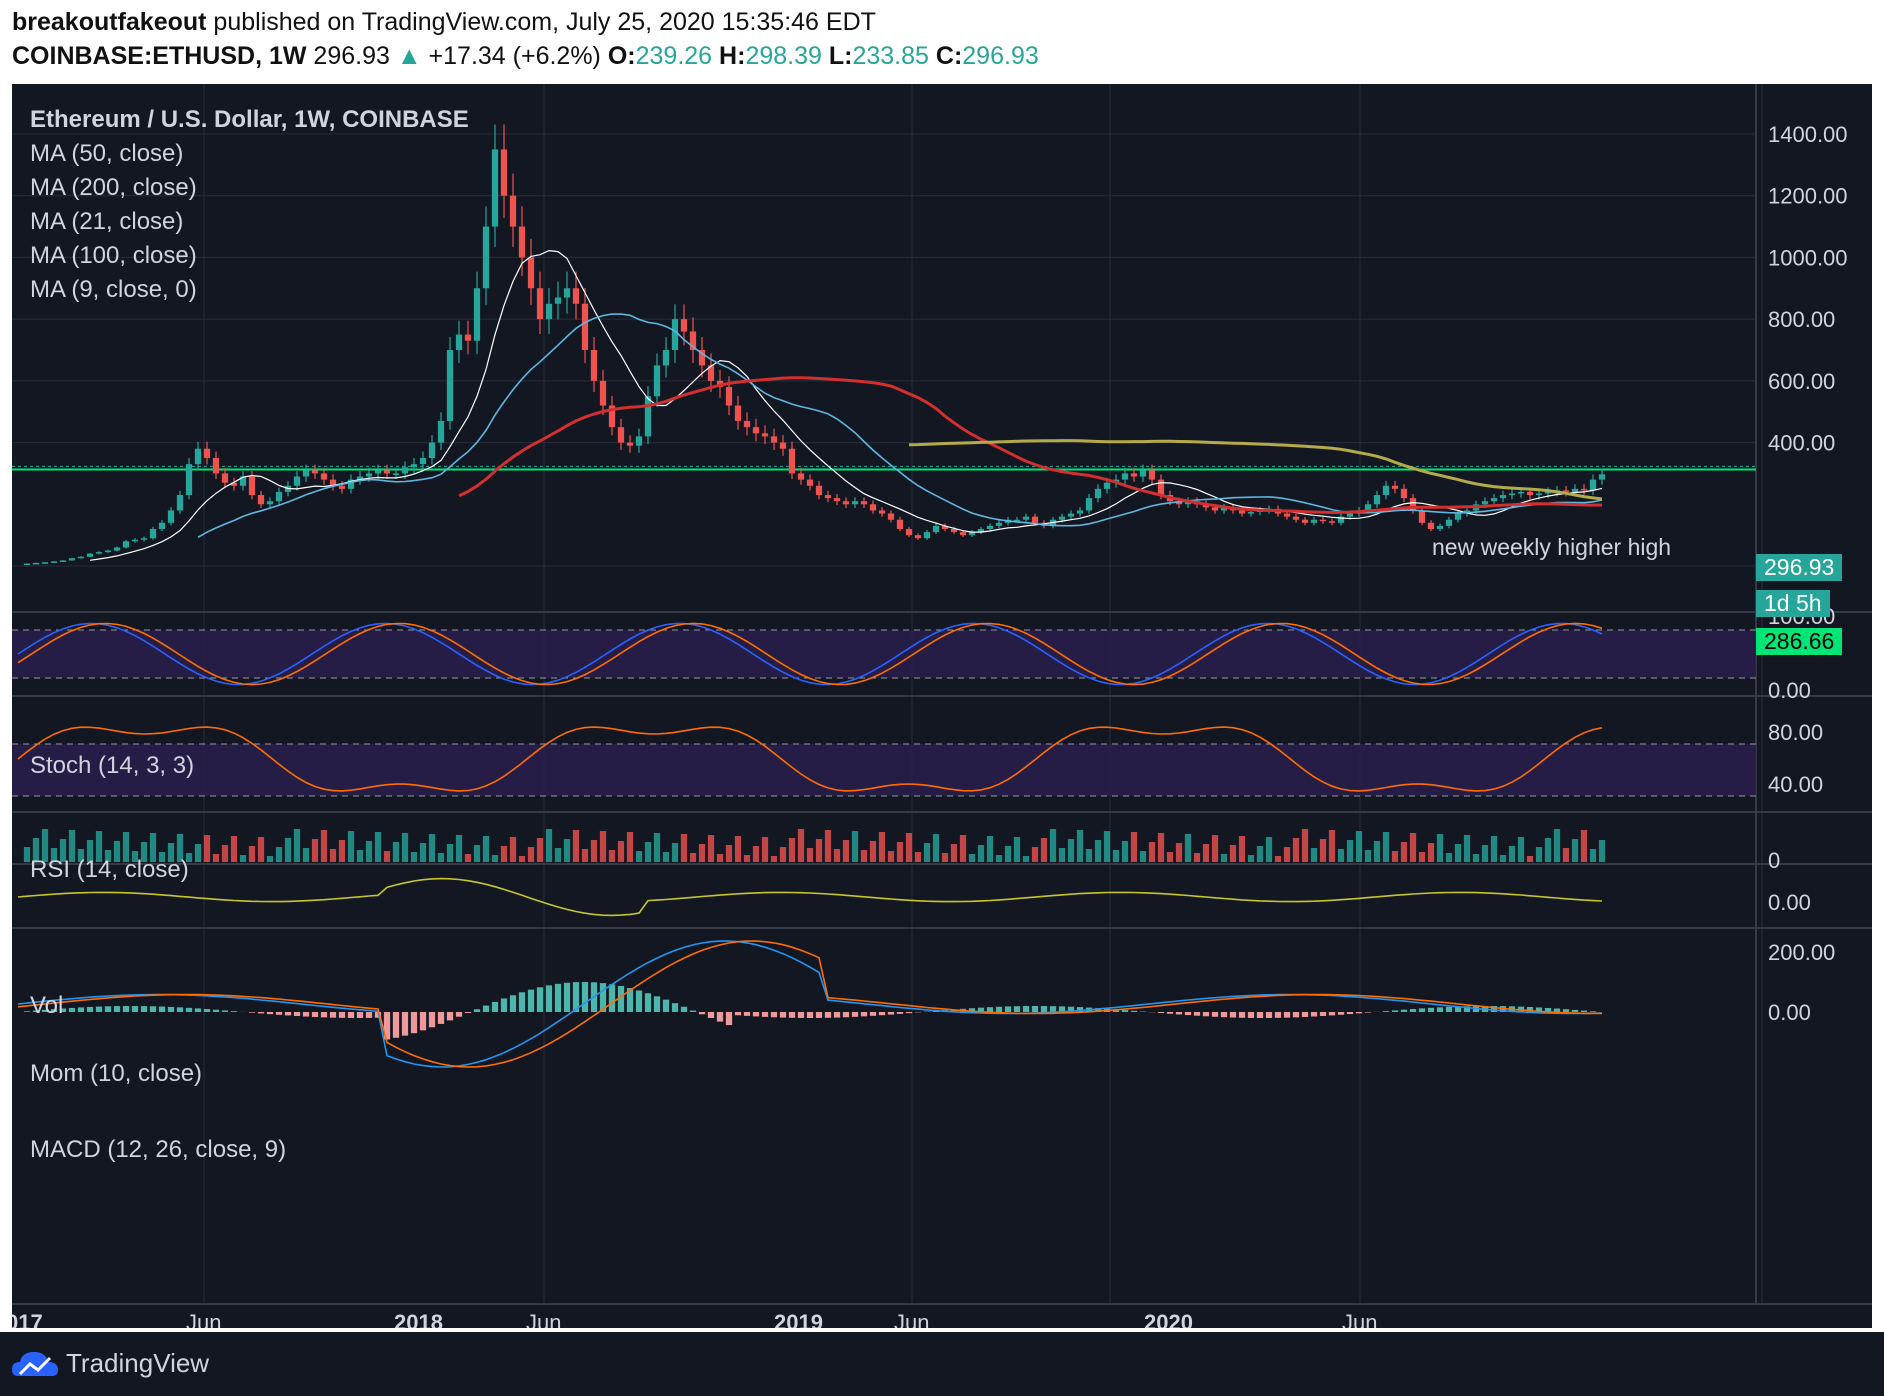  Describe the element at coordinates (138, 1363) in the screenshot. I see `footer-brand: TradingView` at that location.